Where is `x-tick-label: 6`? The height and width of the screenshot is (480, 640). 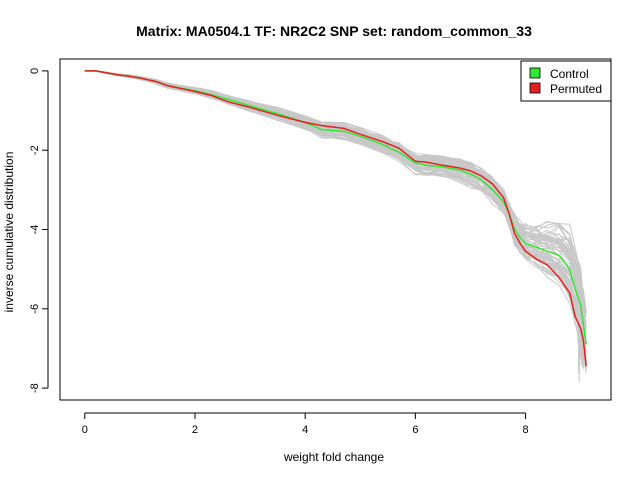 x-tick-label: 6 is located at coordinates (415, 430).